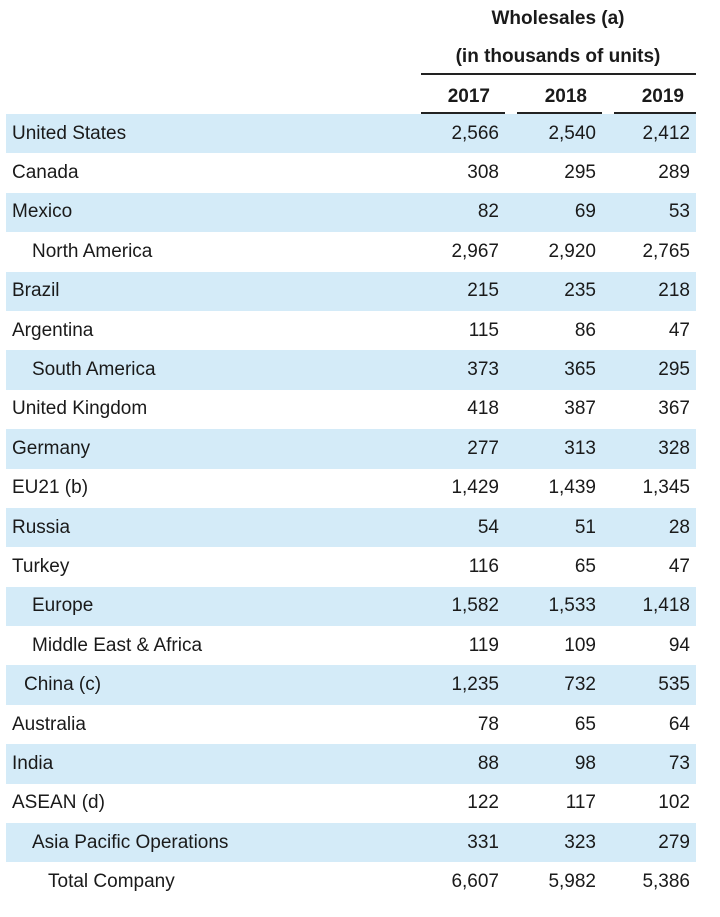 The height and width of the screenshot is (917, 720). Describe the element at coordinates (572, 882) in the screenshot. I see `value-2018: 5,982` at that location.